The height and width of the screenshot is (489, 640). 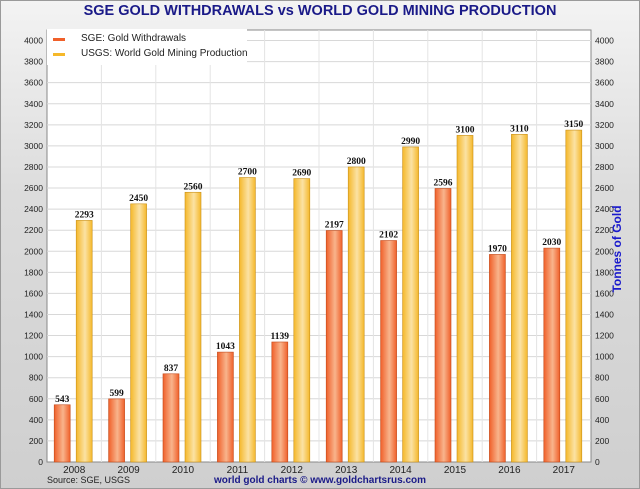 What do you see at coordinates (193, 327) in the screenshot?
I see `bar-usgs-2010` at bounding box center [193, 327].